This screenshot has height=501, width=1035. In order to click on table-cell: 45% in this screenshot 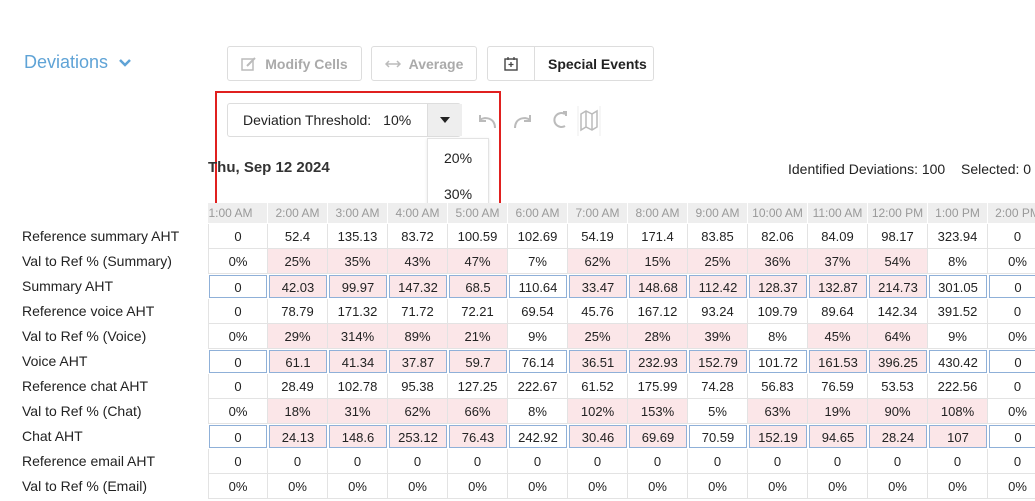, I will do `click(838, 336)`.